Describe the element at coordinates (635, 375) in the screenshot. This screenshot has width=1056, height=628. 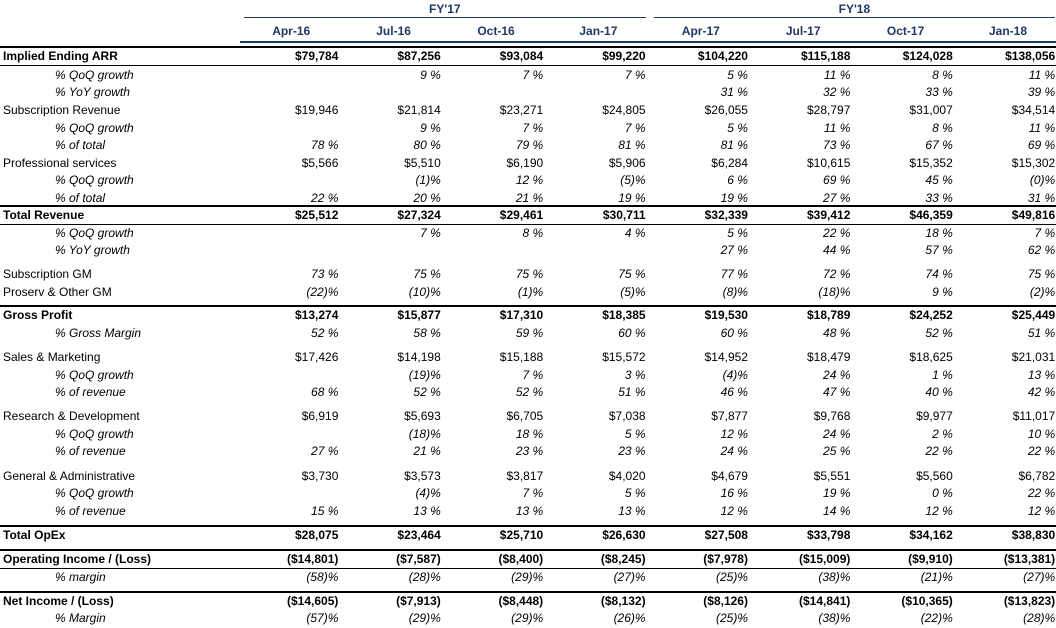
I see `value-cell: 3 %` at that location.